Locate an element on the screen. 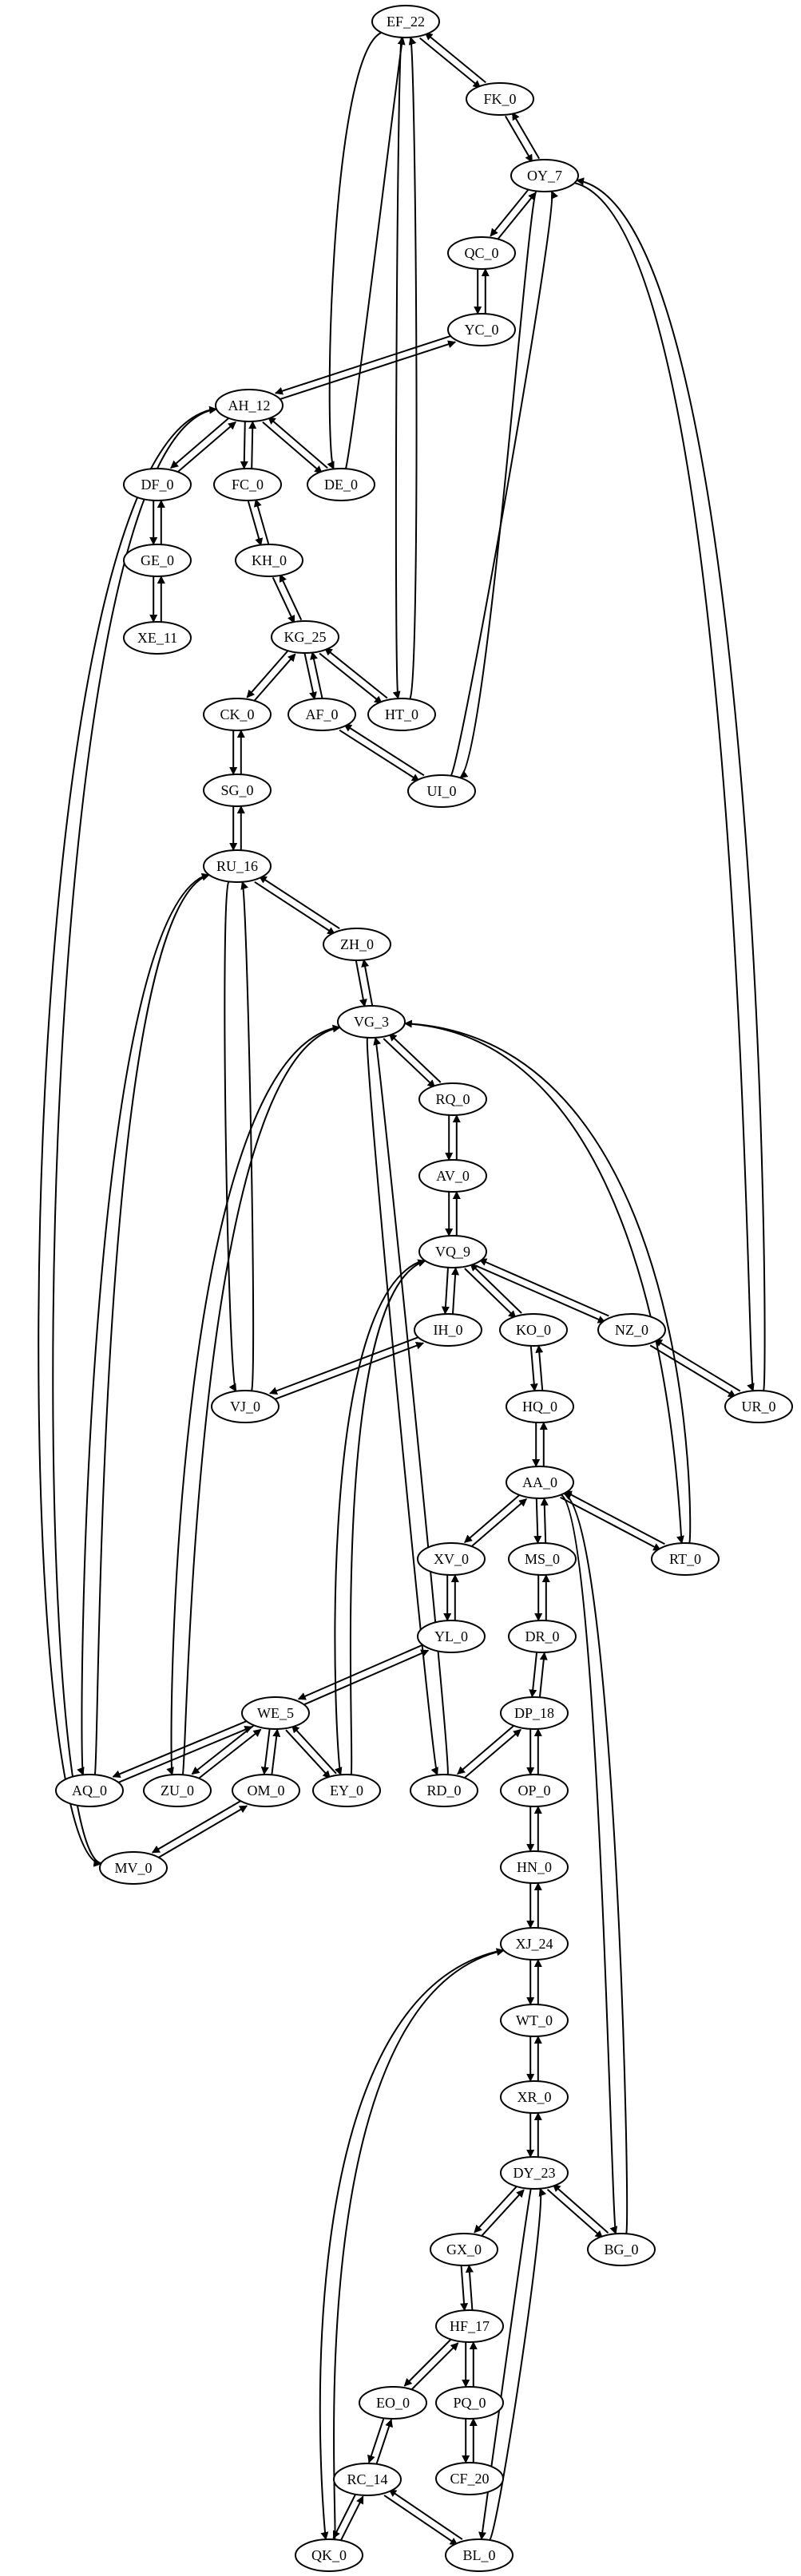 This screenshot has height=2576, width=801. node-label: CF_20 is located at coordinates (469, 2479).